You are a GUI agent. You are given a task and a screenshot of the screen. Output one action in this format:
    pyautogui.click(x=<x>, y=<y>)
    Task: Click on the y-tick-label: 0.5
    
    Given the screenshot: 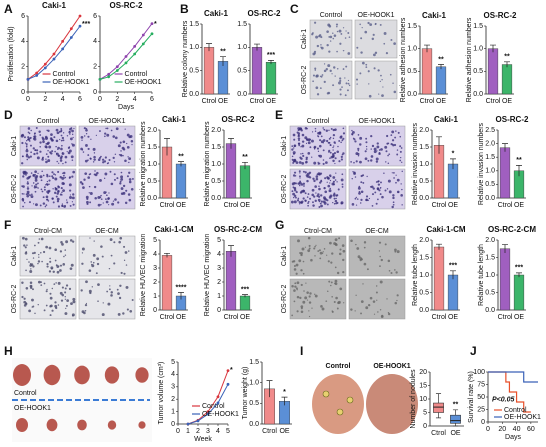 What is the action you would take?
    pyautogui.click(x=490, y=184)
    